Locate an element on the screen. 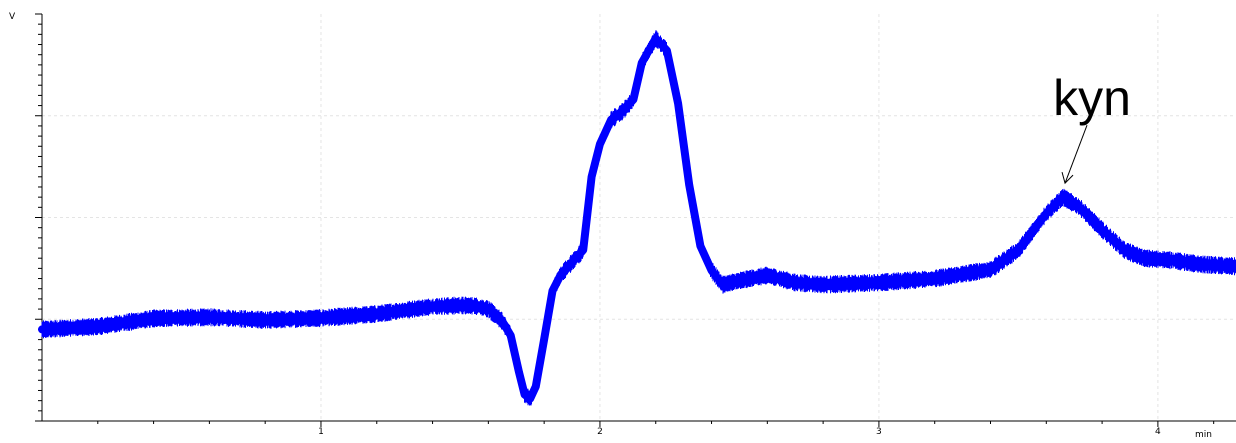 The image size is (1236, 443). x-tick-label-3: 3 is located at coordinates (879, 432).